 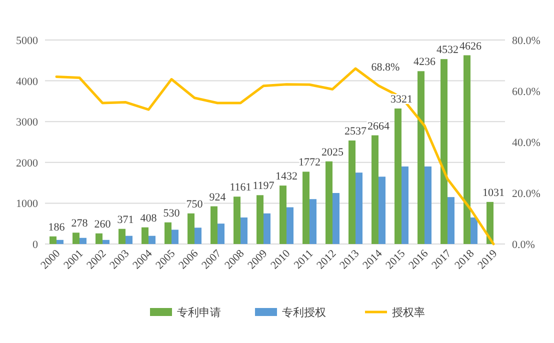 I want to click on data-label: 1432, so click(x=287, y=176).